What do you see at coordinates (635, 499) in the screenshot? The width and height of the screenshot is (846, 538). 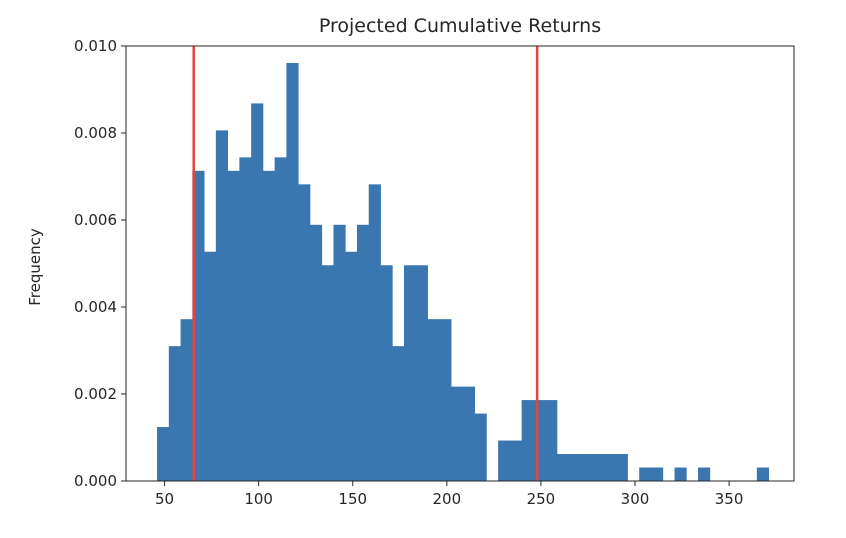 I see `x-tick-label: 300` at bounding box center [635, 499].